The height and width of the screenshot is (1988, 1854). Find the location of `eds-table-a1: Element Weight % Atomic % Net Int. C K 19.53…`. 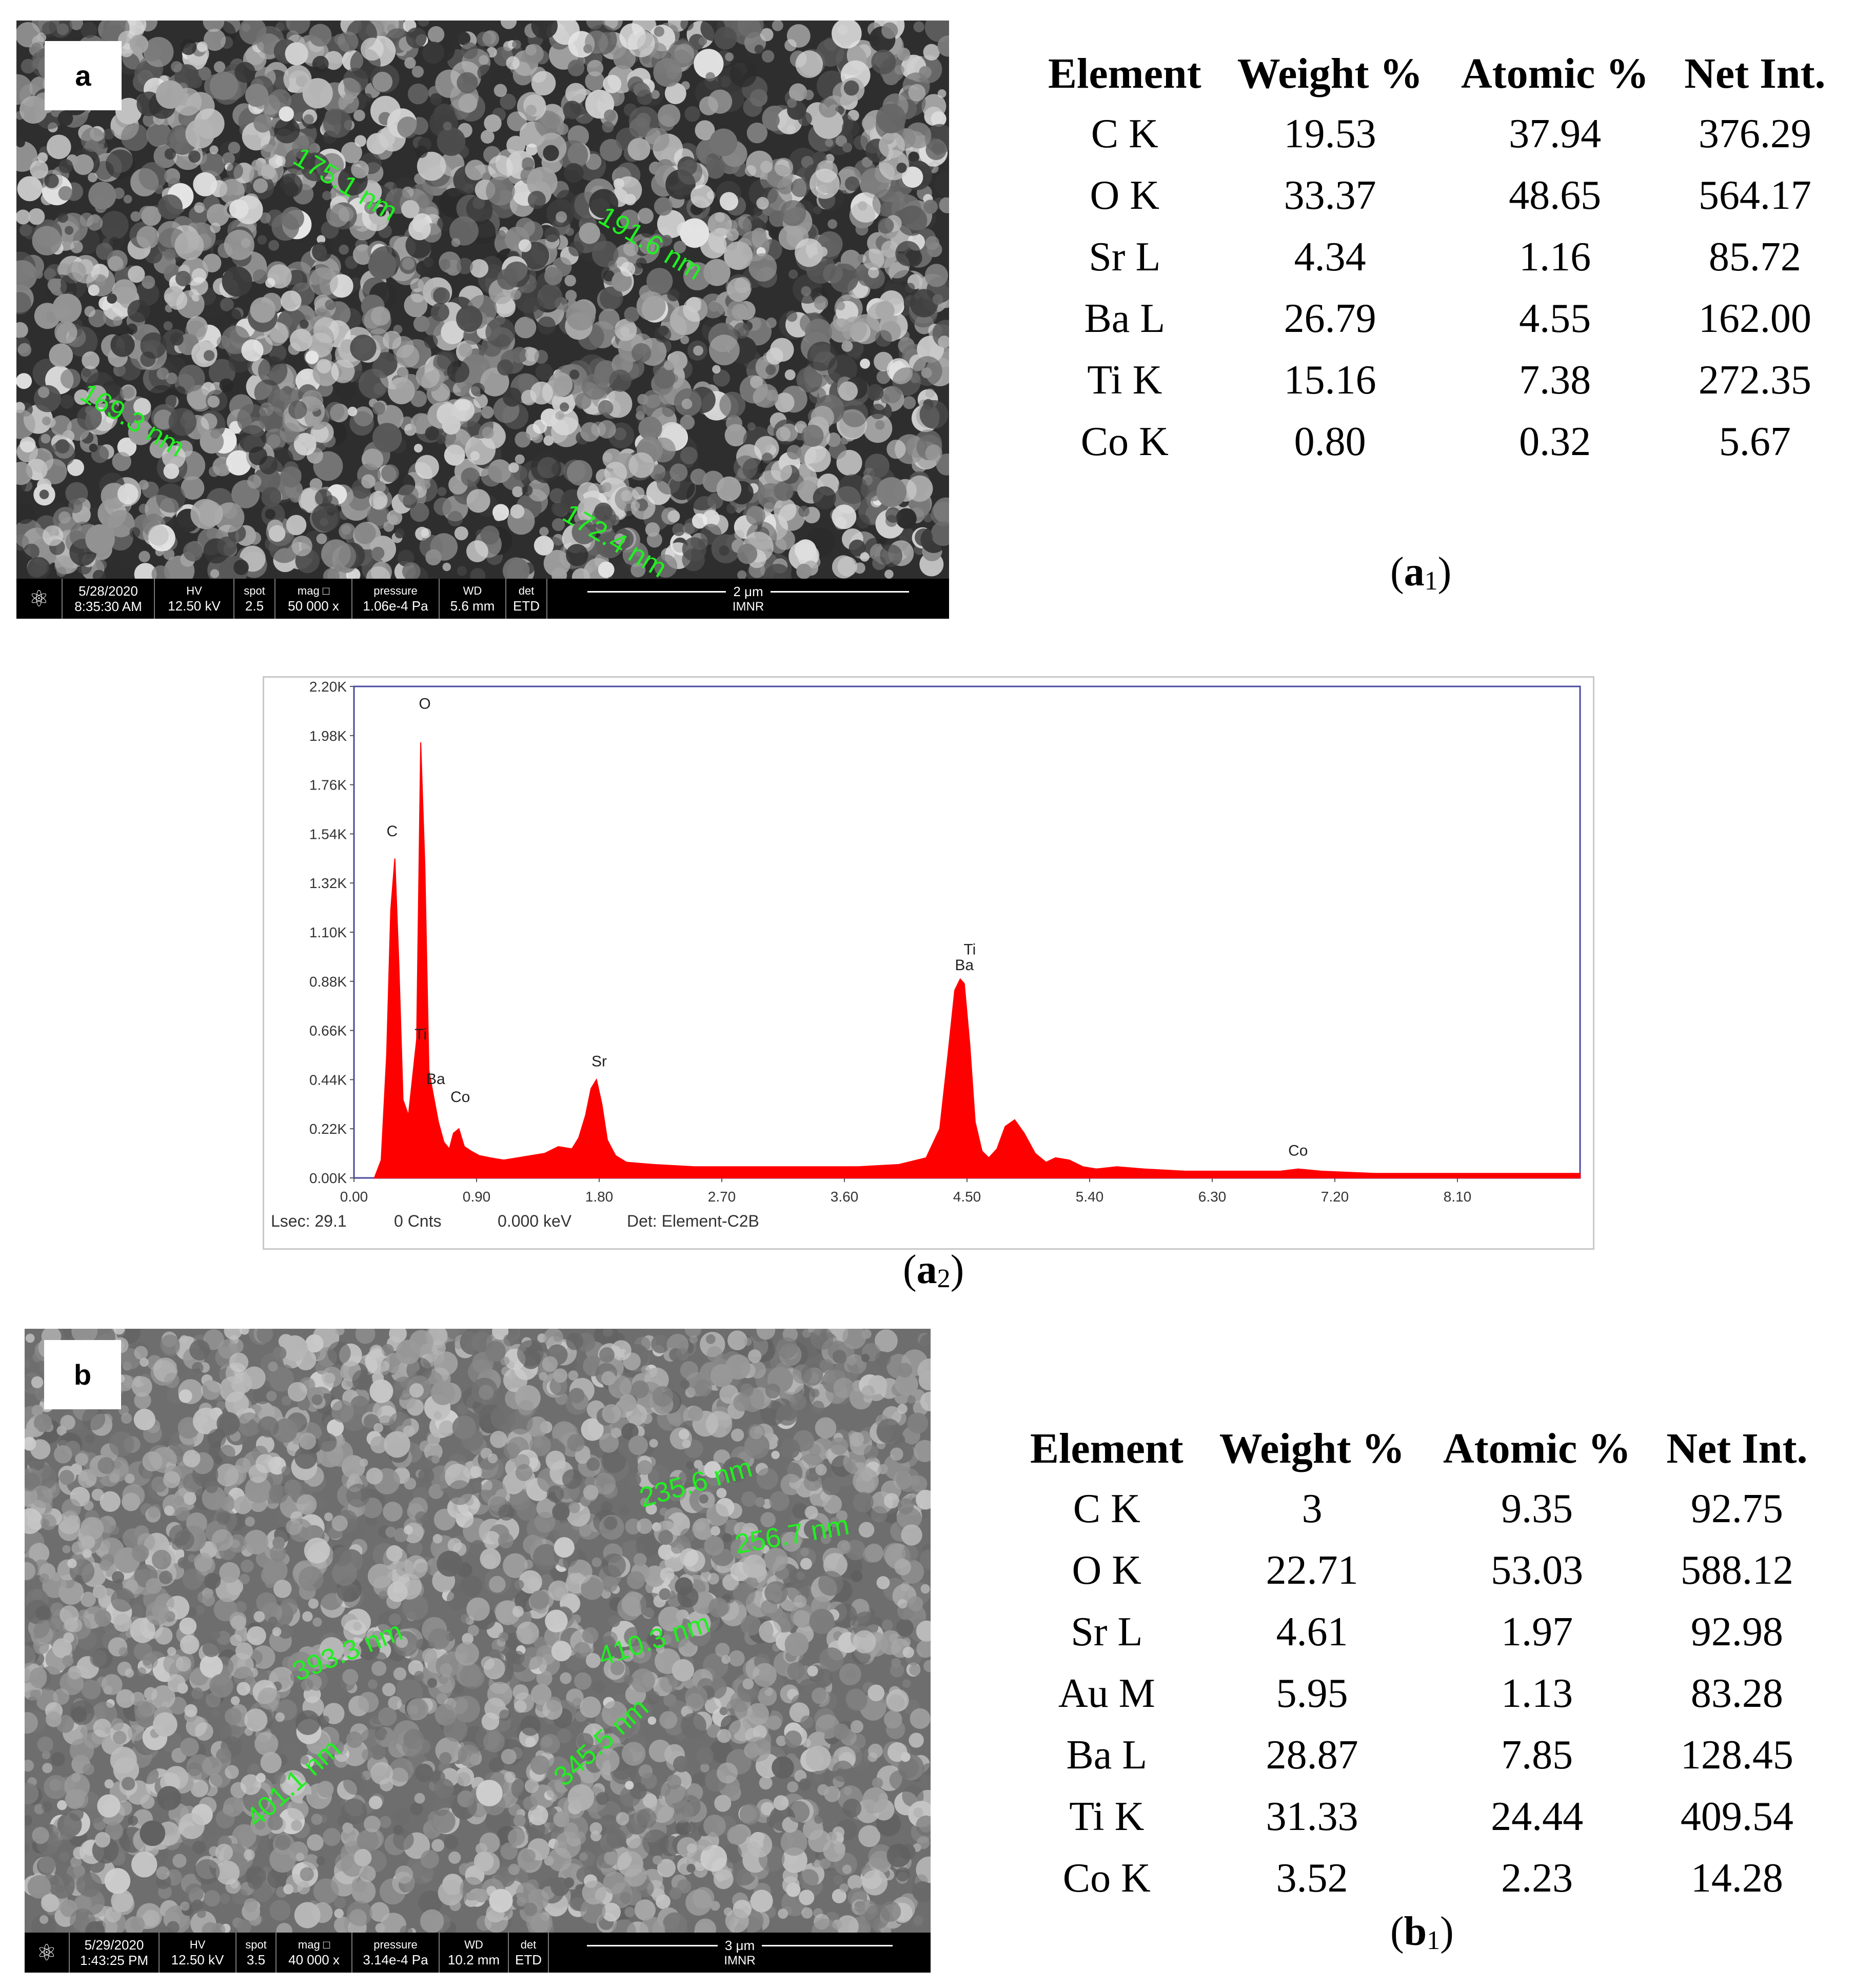

eds-table-a1: Element Weight % Atomic % Net Int. C K 19.53… is located at coordinates (1437, 258).